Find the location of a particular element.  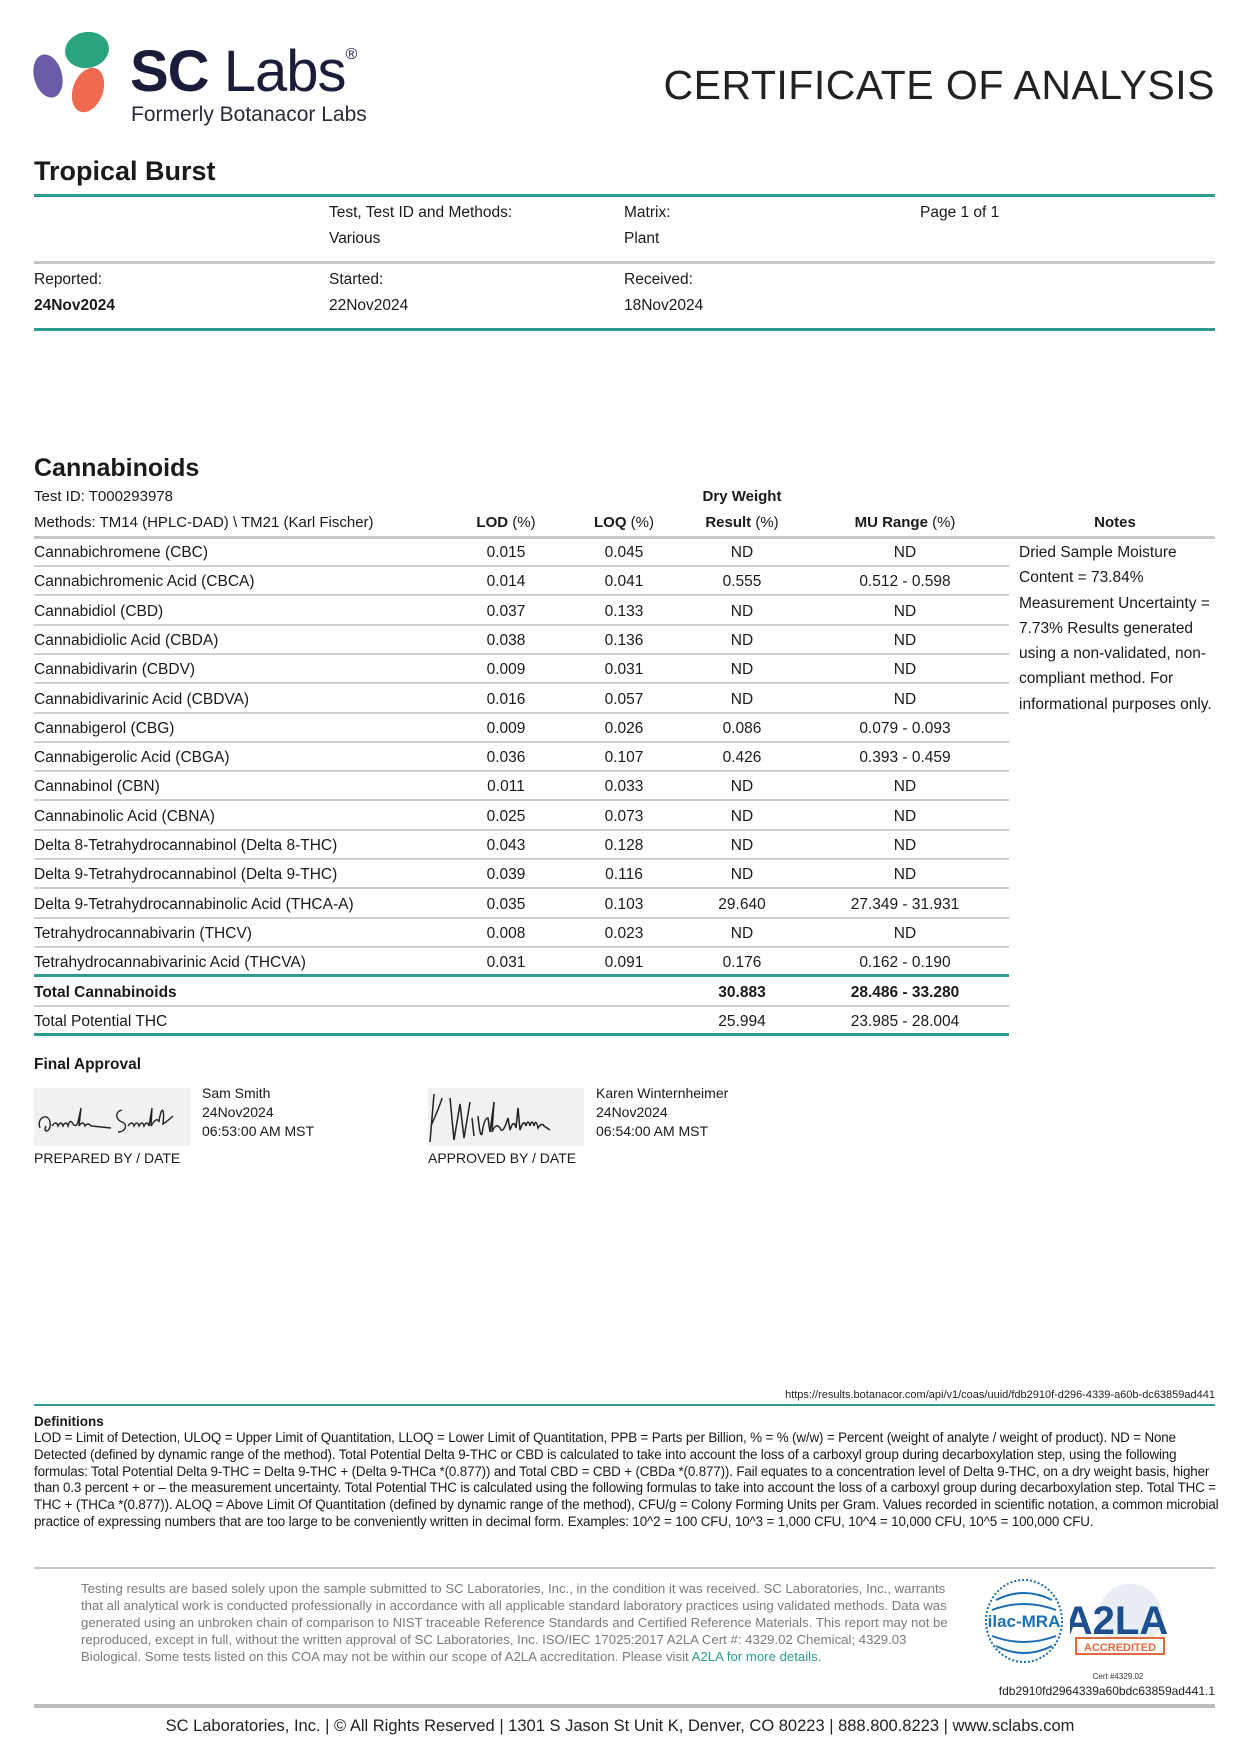

table-row: Cannabidiol (CBD) 0.037 0.133 ND ND is located at coordinates (521, 611).